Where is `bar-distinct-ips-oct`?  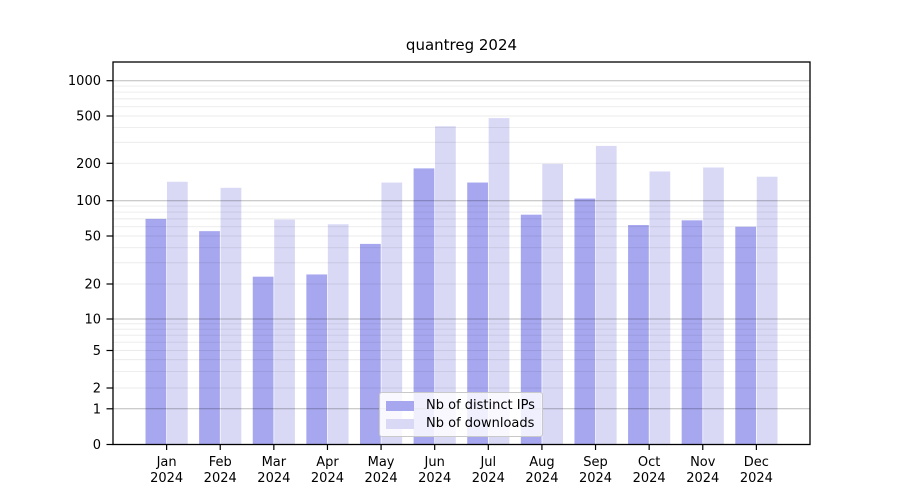
bar-distinct-ips-oct is located at coordinates (638, 335).